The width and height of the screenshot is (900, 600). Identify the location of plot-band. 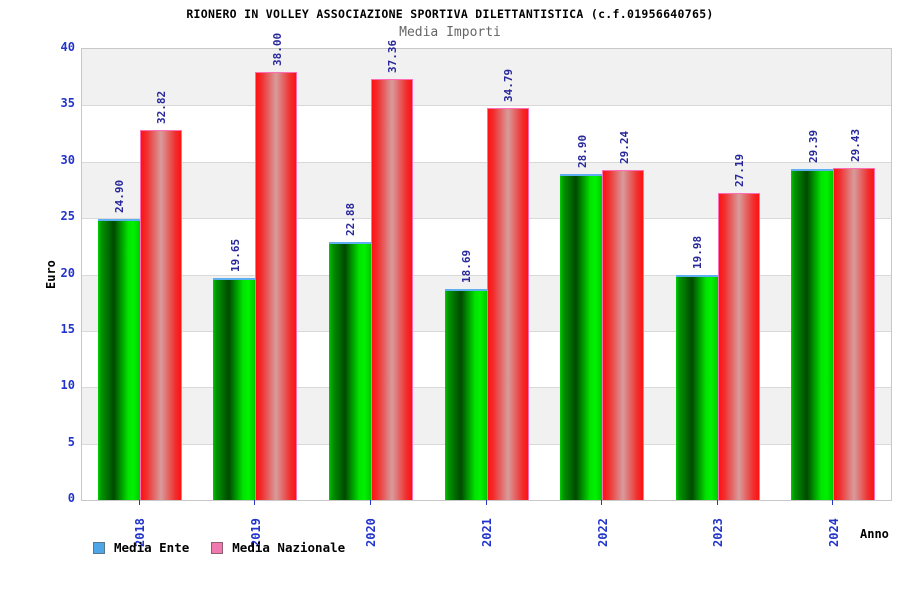
(486, 77).